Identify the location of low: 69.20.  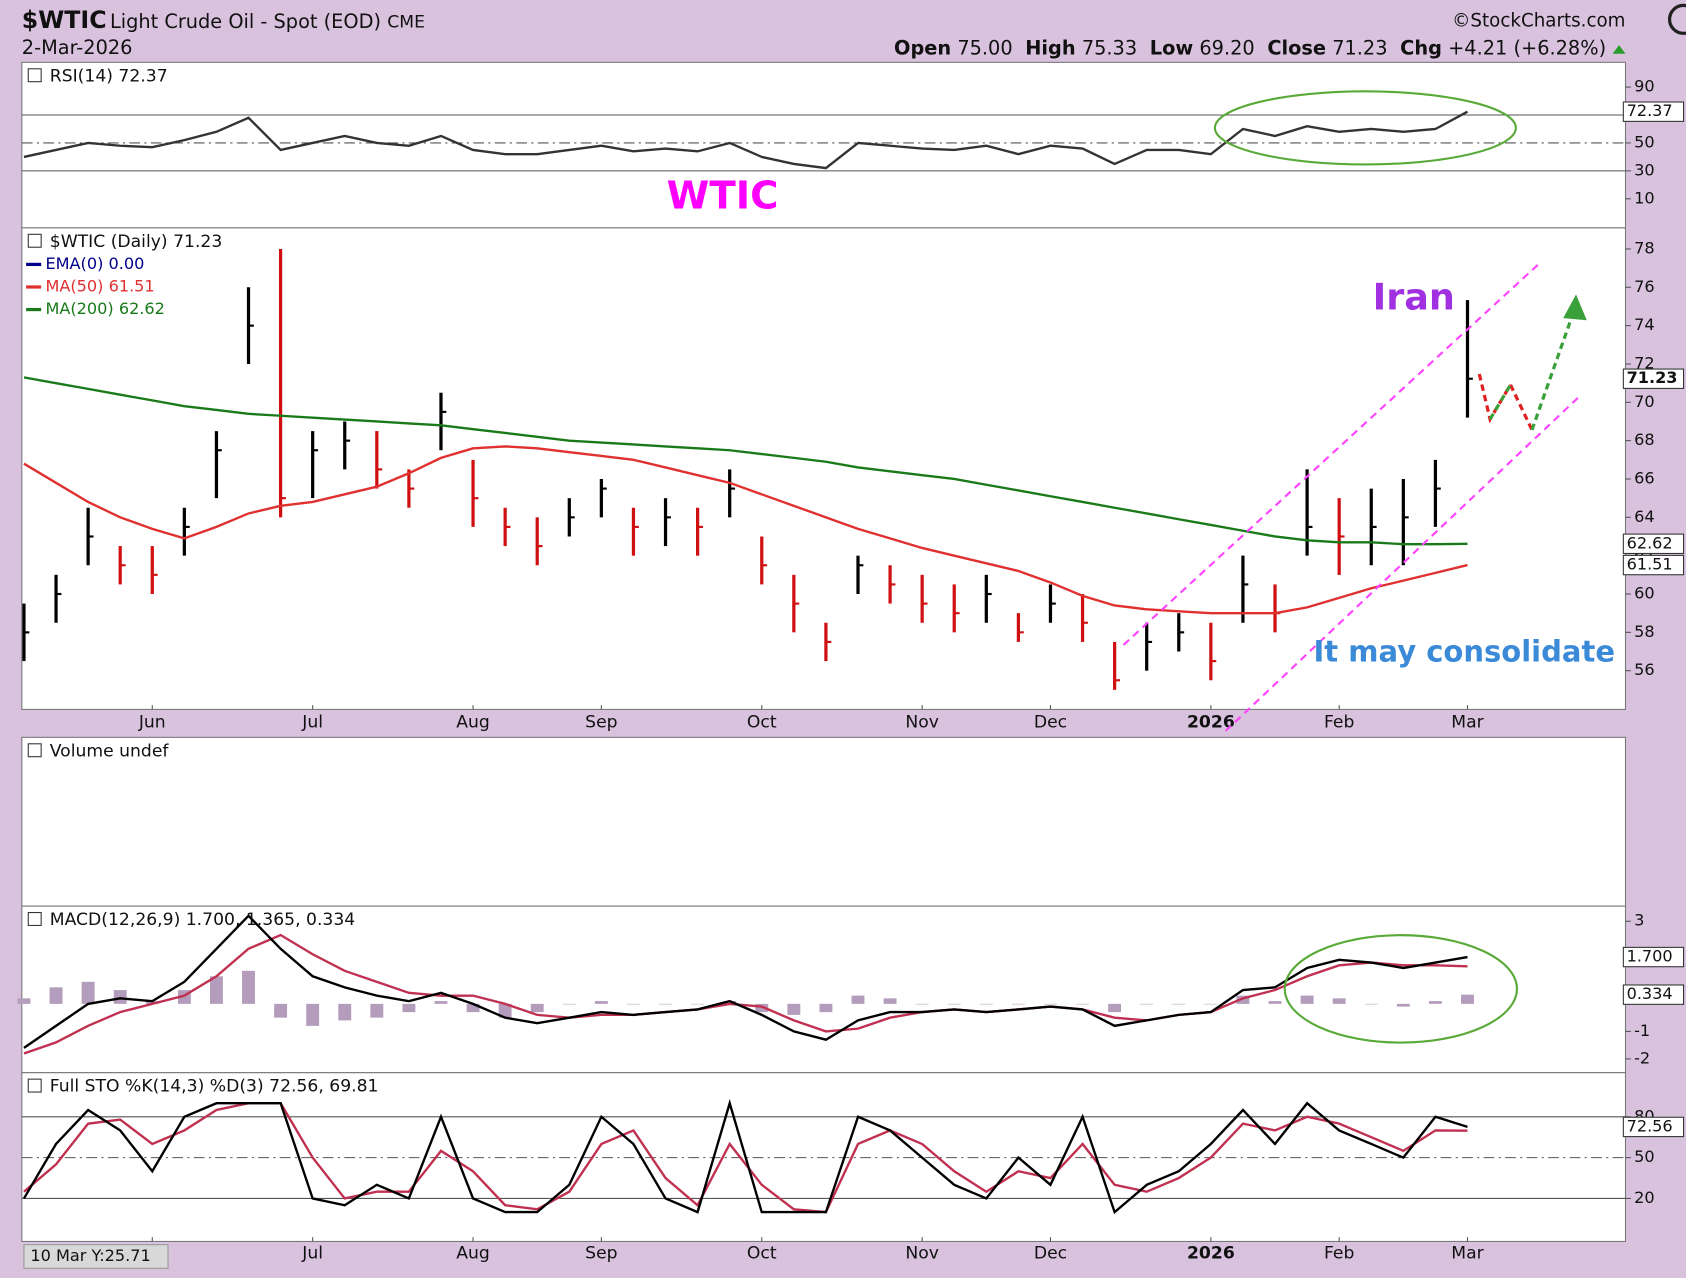
(1226, 47).